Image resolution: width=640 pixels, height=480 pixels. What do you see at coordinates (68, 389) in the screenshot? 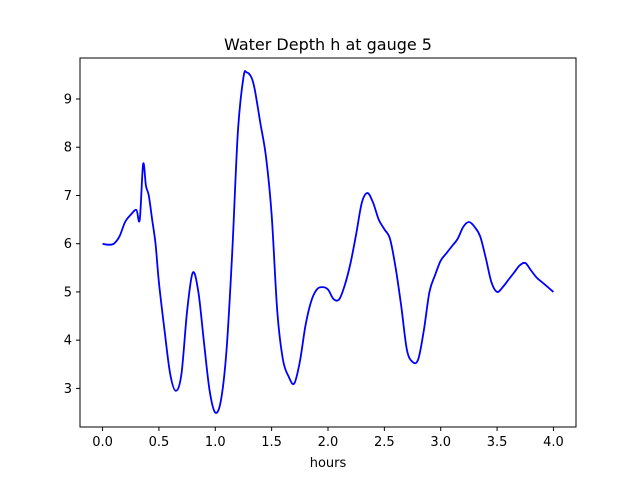
I see `y-tick-label: 3` at bounding box center [68, 389].